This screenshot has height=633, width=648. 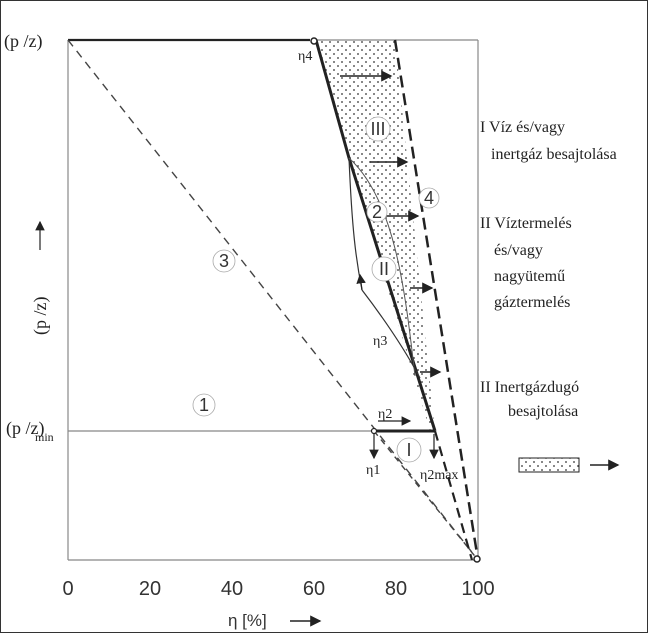 I want to click on curve-2b, so click(x=382, y=267).